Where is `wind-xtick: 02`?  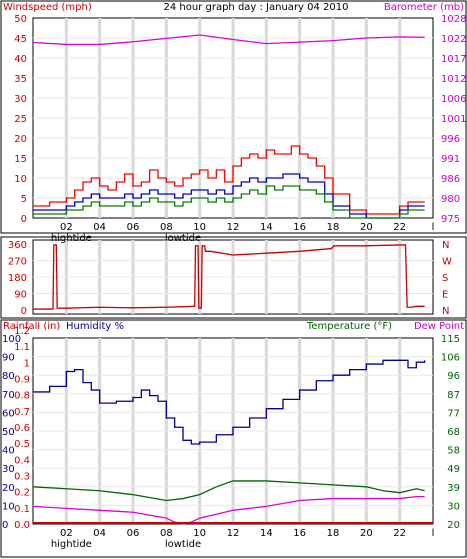
wind-xtick: 02 is located at coordinates (66, 227).